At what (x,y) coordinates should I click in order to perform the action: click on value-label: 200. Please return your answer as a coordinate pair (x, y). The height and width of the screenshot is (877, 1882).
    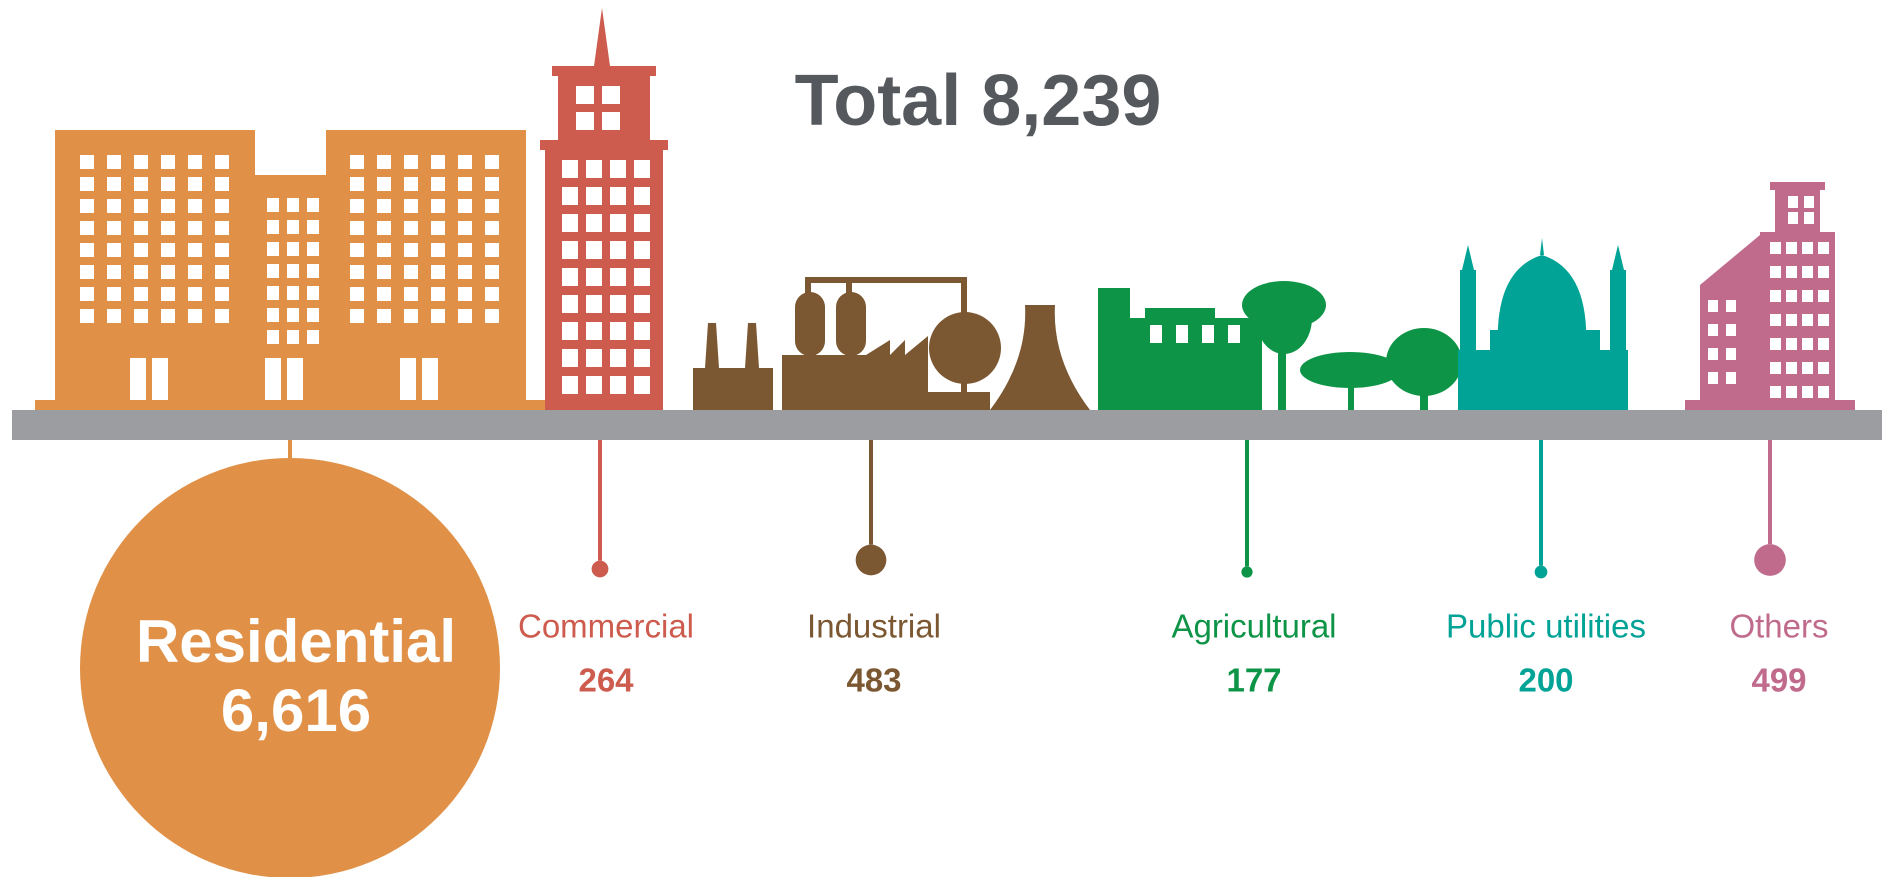
    Looking at the image, I should click on (1545, 680).